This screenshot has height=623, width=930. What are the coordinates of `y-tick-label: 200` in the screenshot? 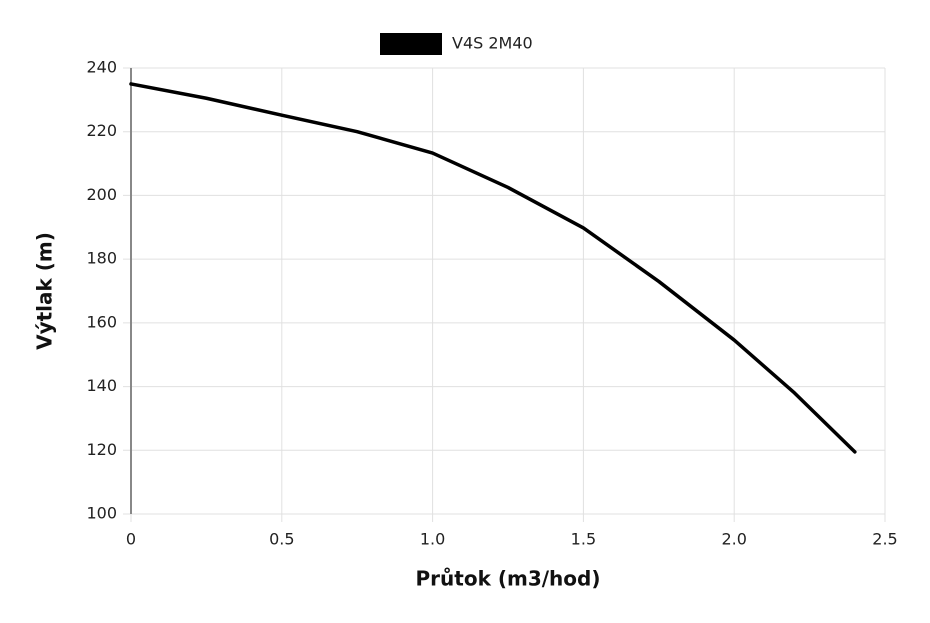 It's located at (101, 194).